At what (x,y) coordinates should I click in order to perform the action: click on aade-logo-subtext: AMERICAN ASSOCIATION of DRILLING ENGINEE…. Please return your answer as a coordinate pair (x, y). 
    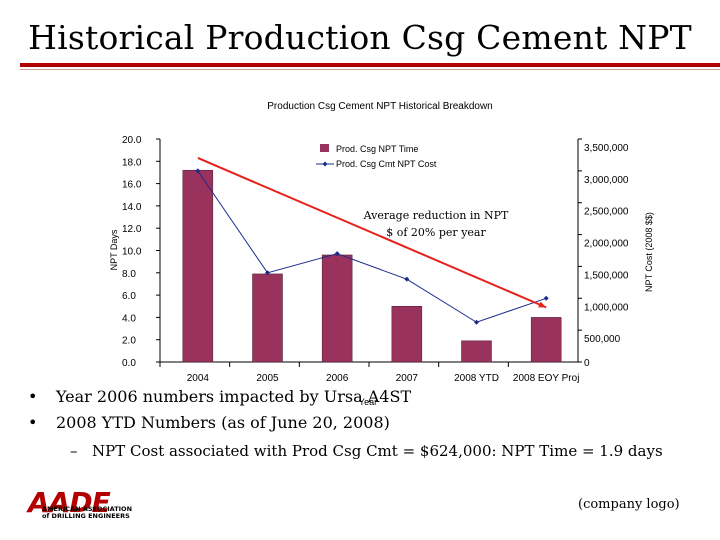
    Looking at the image, I should click on (87, 512).